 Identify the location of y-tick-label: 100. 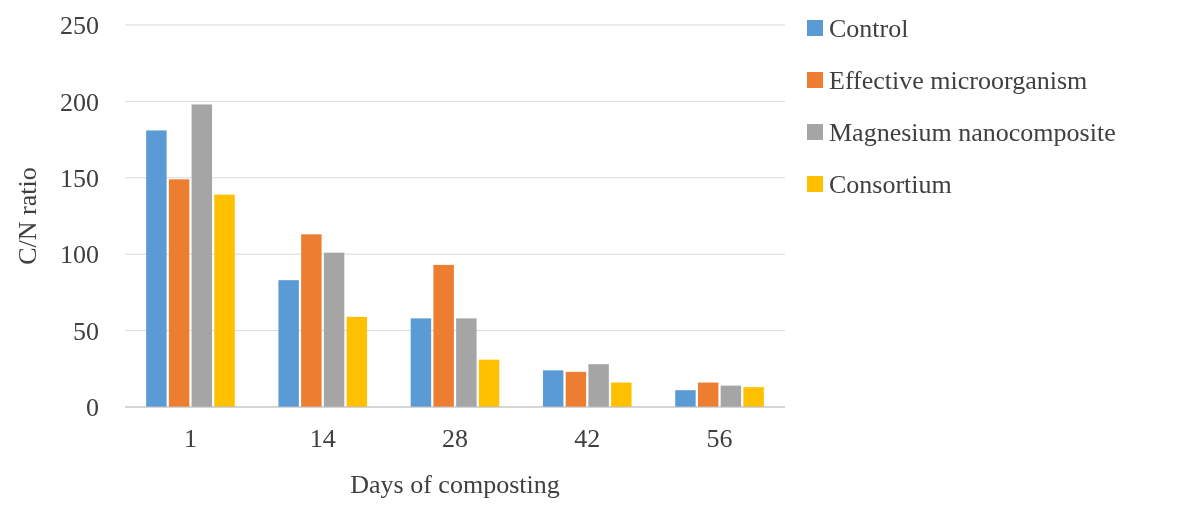
(79, 255).